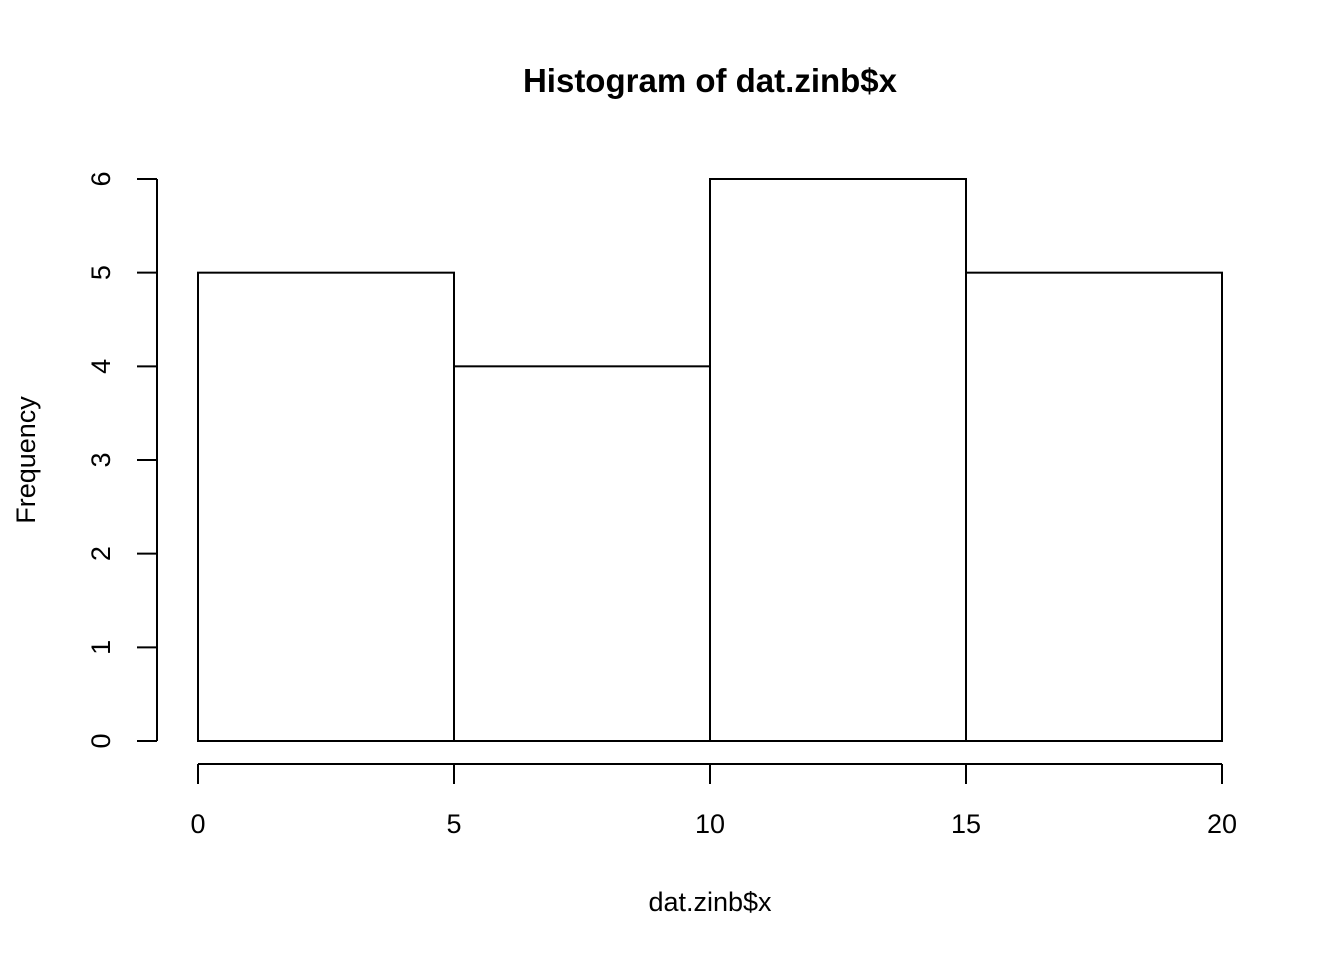  I want to click on x-axis-label: dat.zinb$x, so click(710, 902).